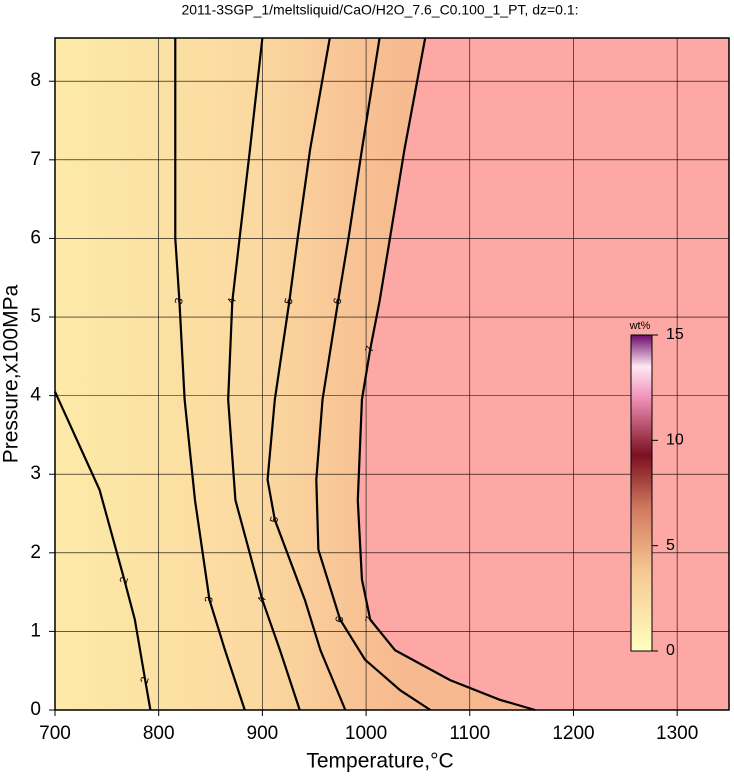 This screenshot has height=781, width=734. Describe the element at coordinates (670, 650) in the screenshot. I see `colorbar-tick-label: 0` at that location.